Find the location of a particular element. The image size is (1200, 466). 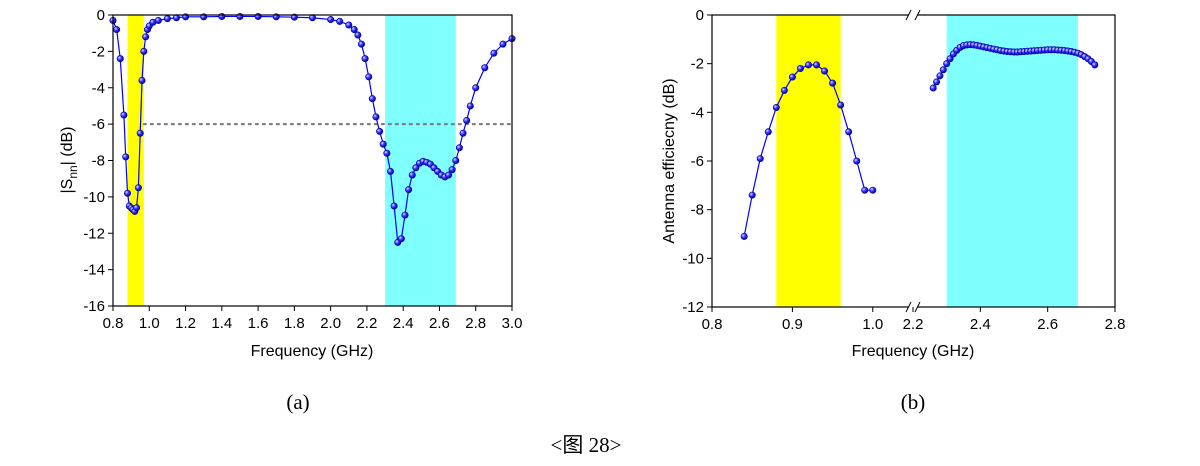

chart-b-break-gap is located at coordinates (913, 15).